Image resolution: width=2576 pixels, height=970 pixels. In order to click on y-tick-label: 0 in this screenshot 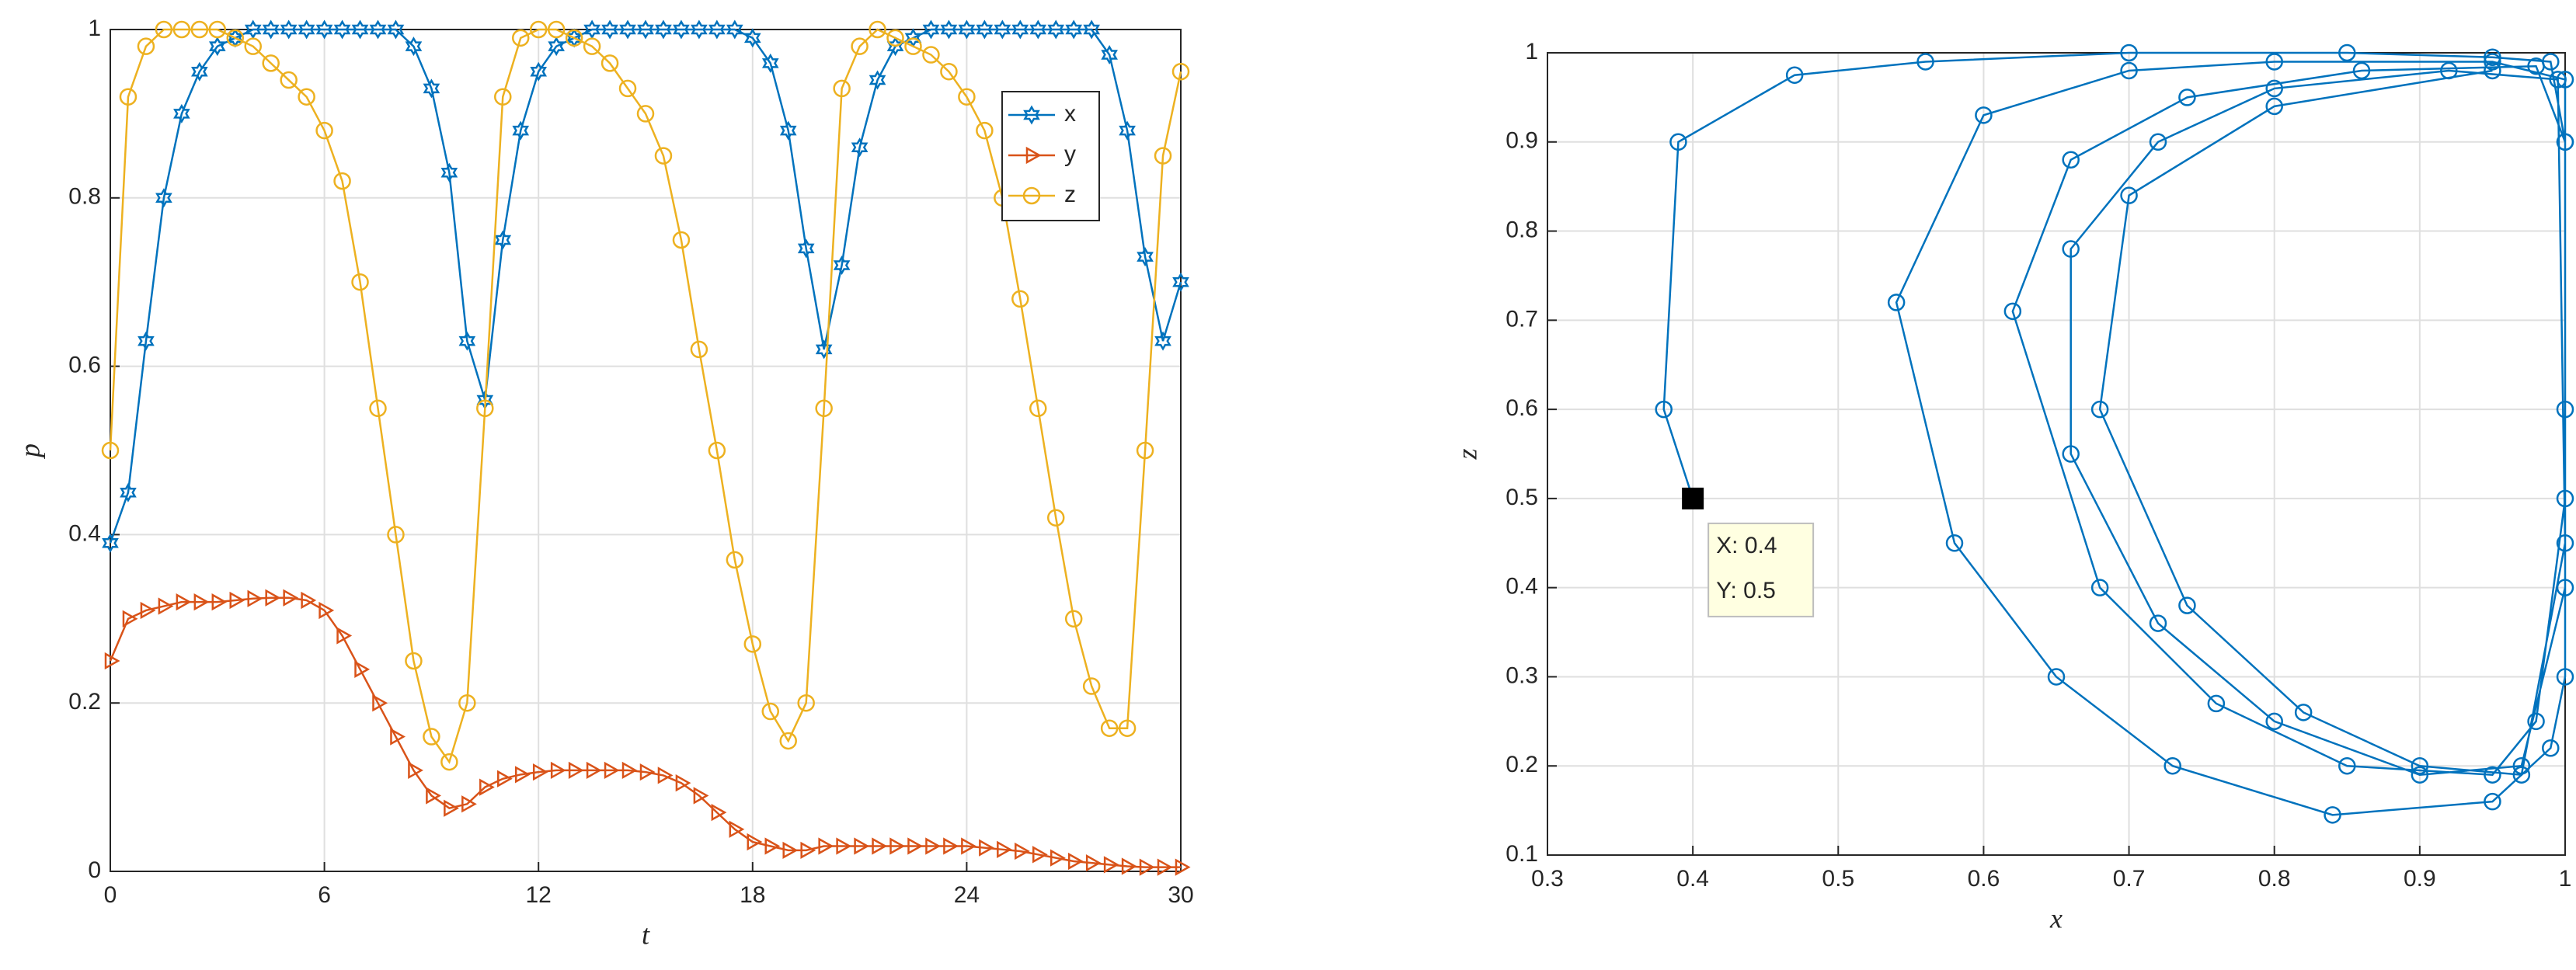, I will do `click(95, 870)`.